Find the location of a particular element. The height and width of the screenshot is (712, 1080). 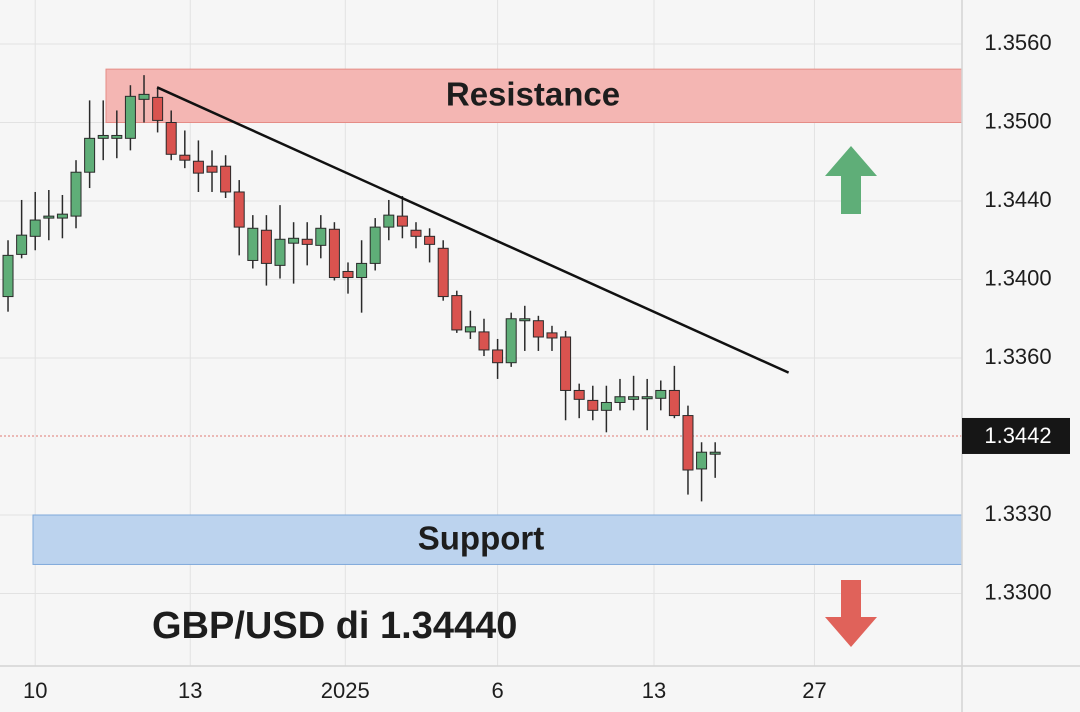

y-tick-label: 1.3440 is located at coordinates (1017, 199).